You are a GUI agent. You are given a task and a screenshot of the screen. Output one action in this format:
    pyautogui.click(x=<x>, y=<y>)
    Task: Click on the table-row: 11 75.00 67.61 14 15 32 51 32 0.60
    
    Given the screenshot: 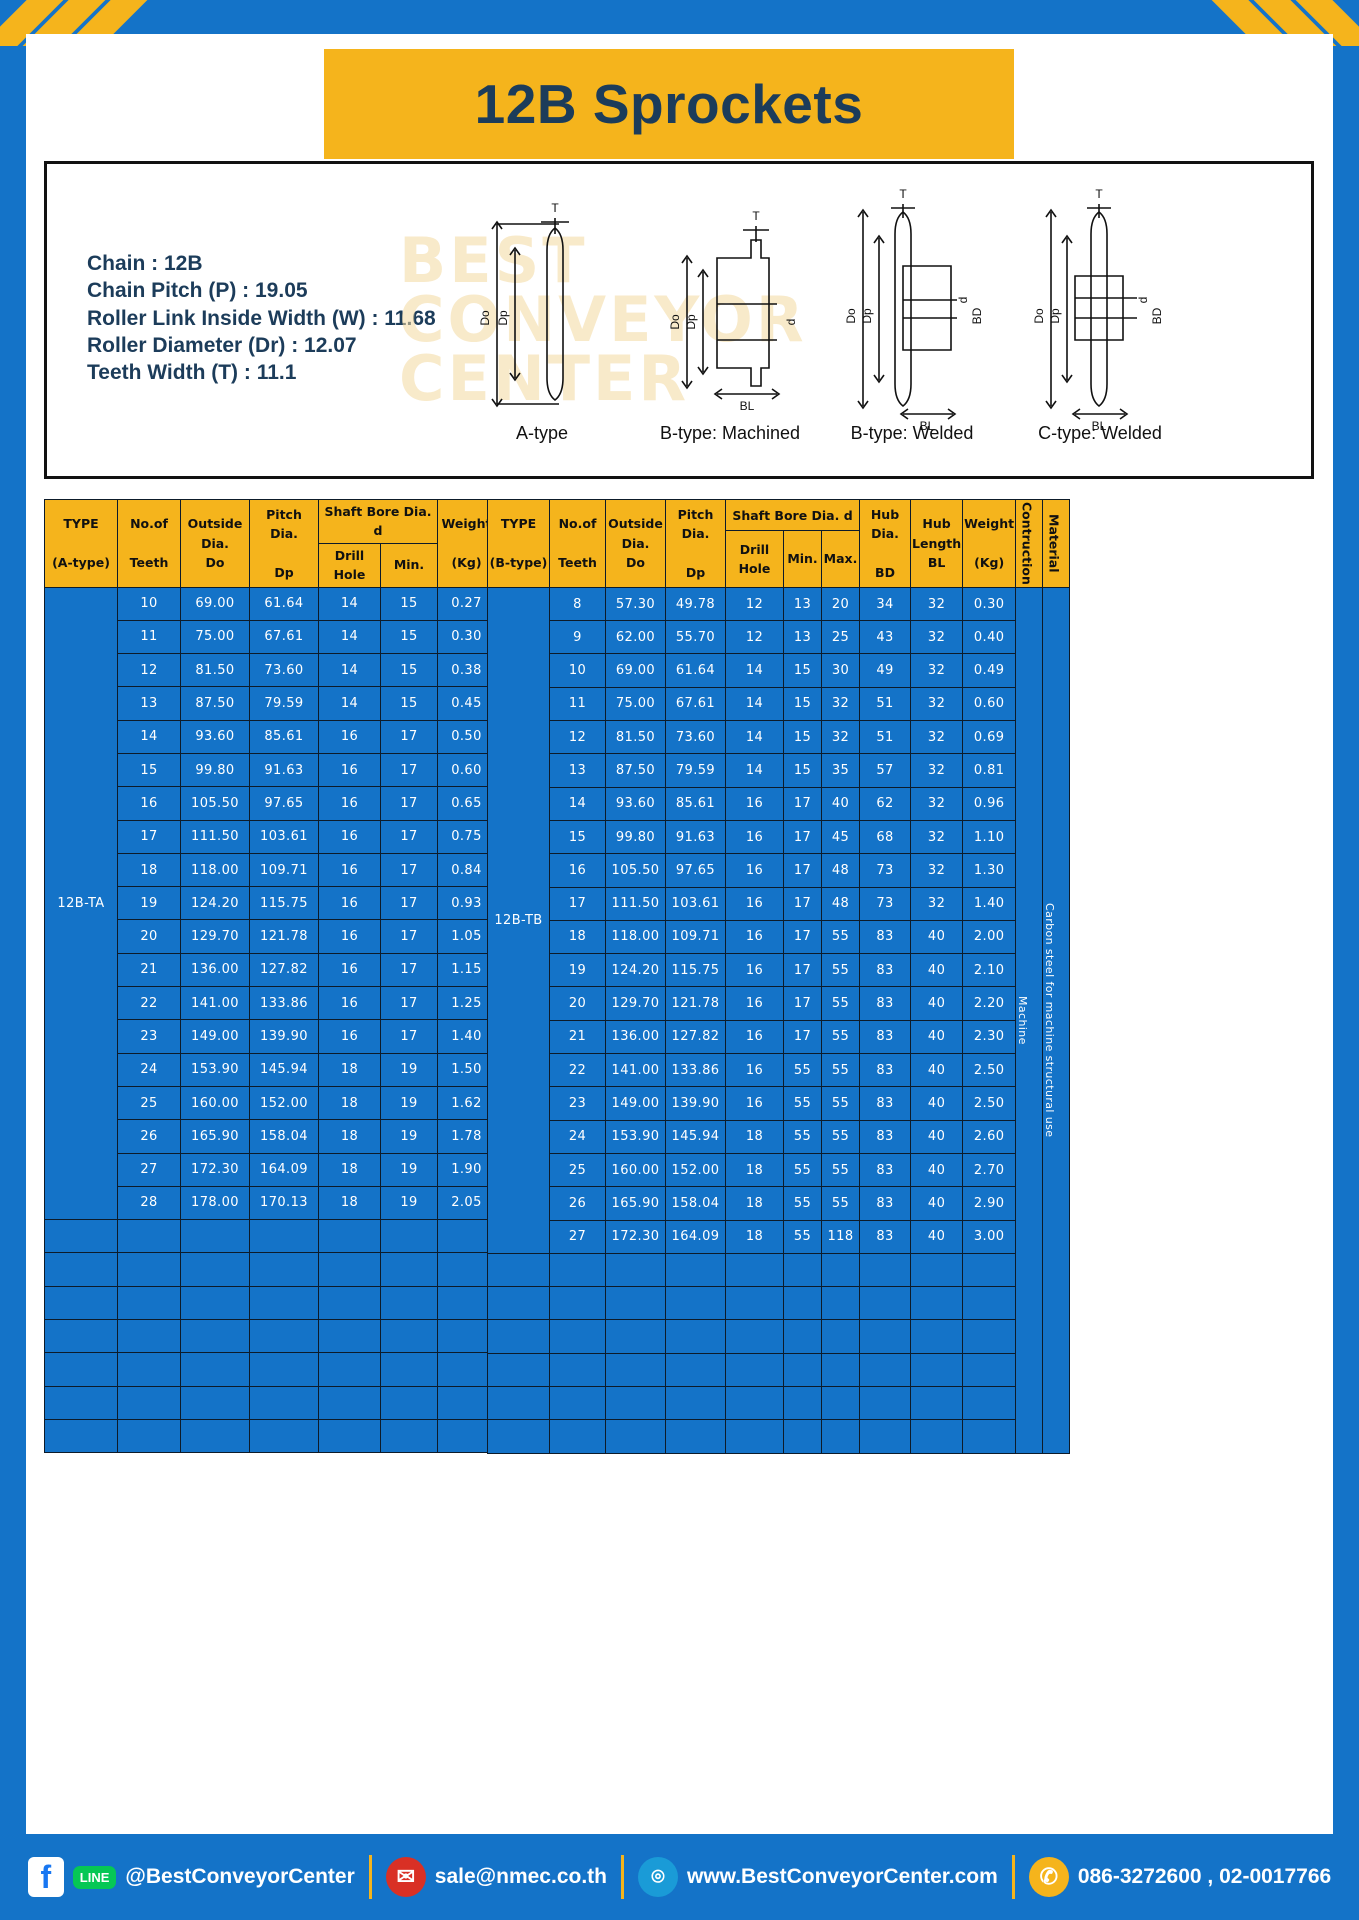 What is the action you would take?
    pyautogui.click(x=779, y=704)
    